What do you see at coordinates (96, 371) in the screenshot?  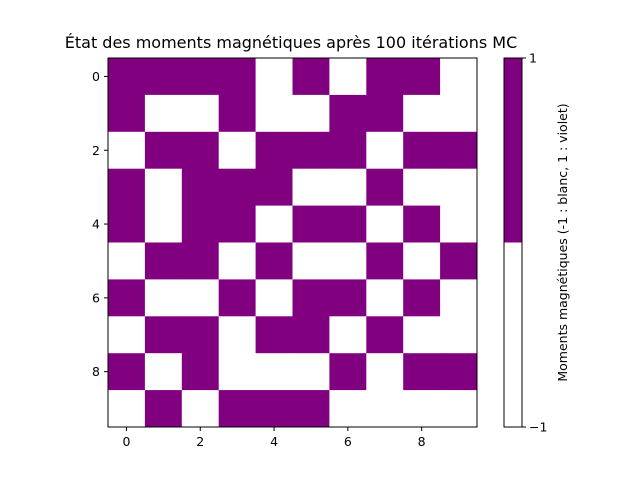 I see `y-tick-label: 8` at bounding box center [96, 371].